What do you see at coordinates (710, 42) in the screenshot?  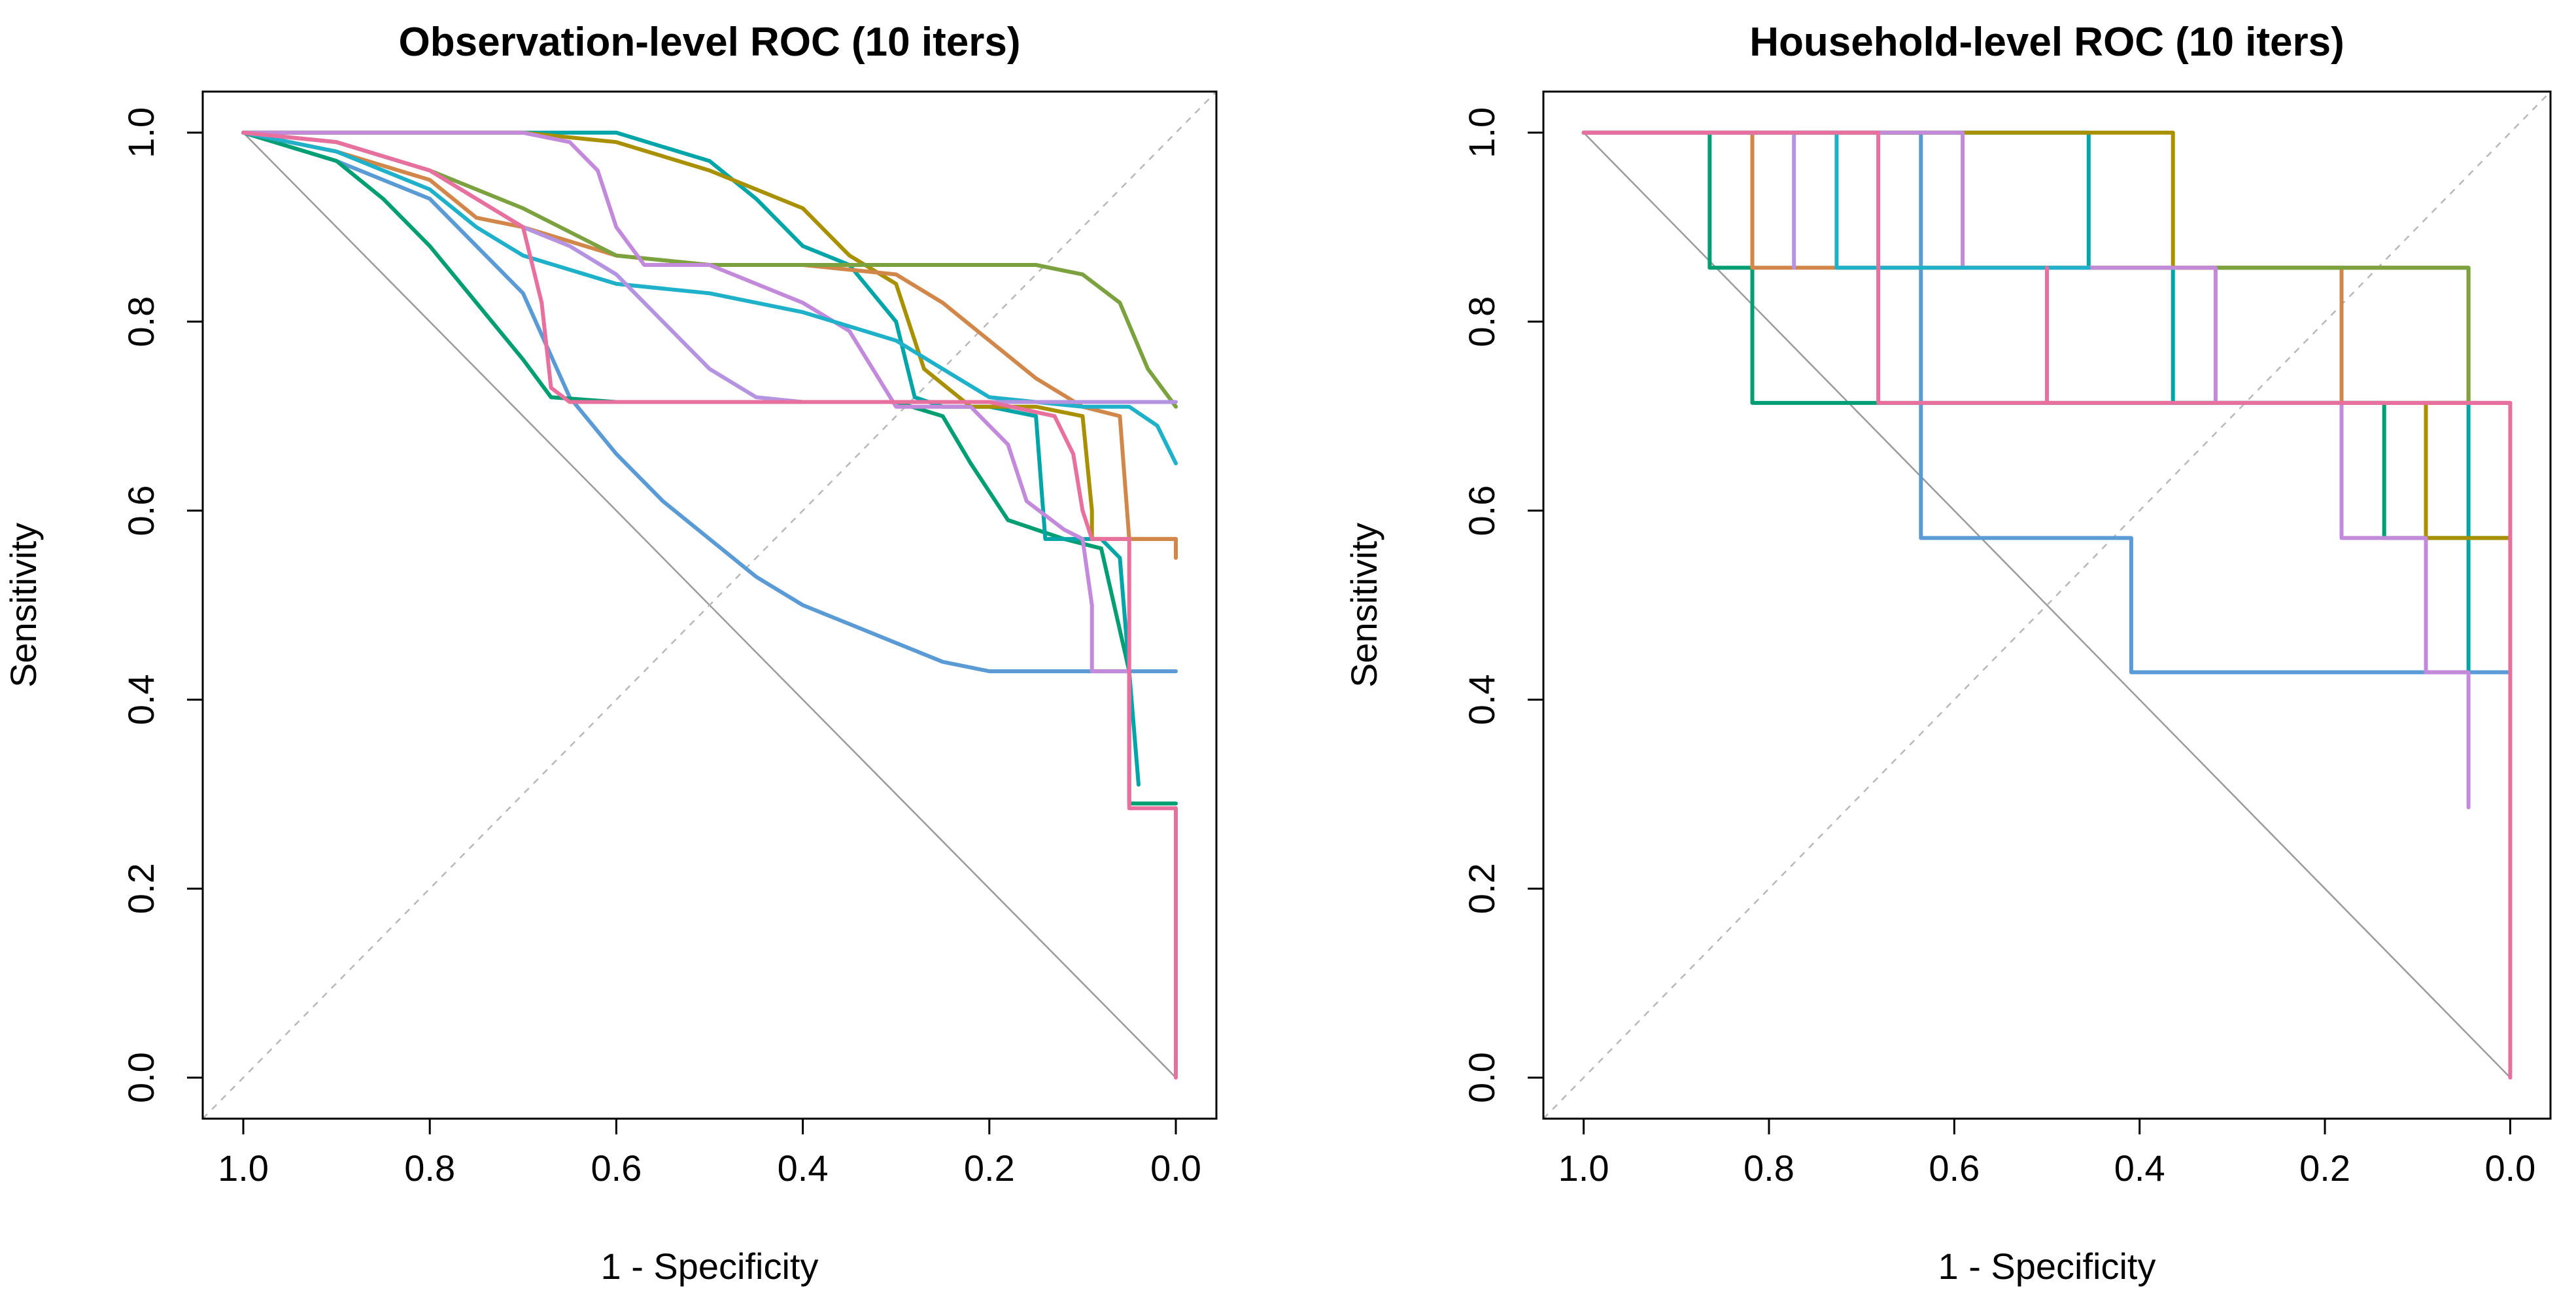 I see `chart-title: Observation-level ROC (10 iters)` at bounding box center [710, 42].